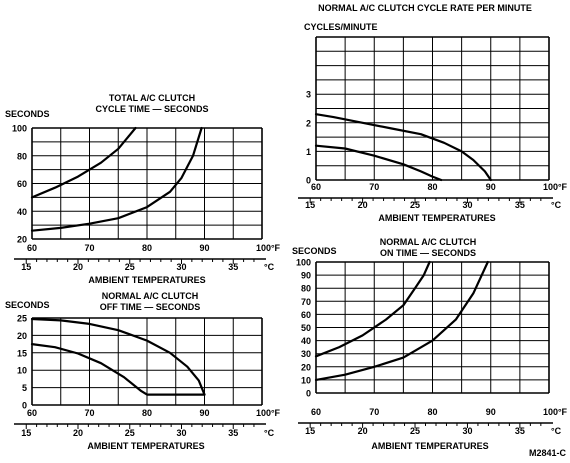 The image size is (570, 463). I want to click on chart-title: CYCLE TIME — SECONDS, so click(151, 109).